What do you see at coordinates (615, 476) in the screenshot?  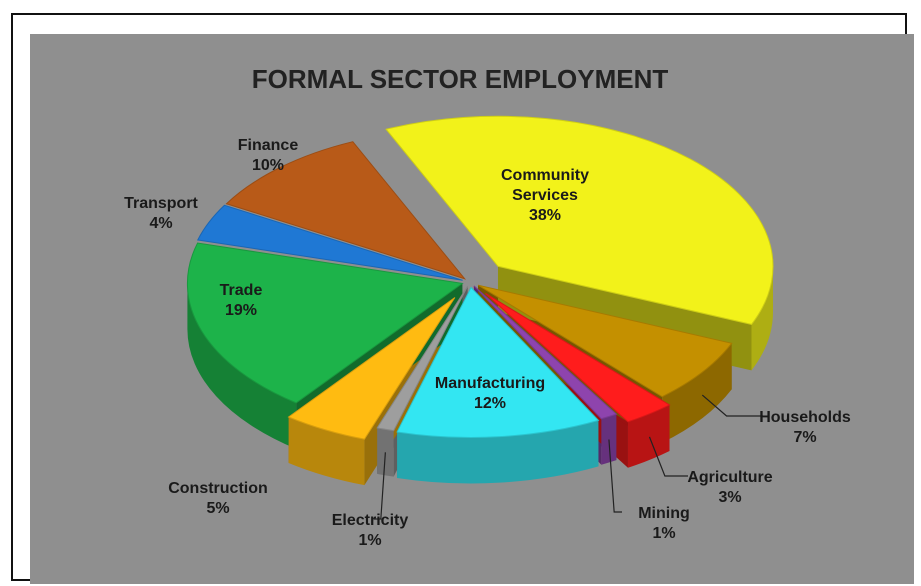 I see `leader-line-mining` at bounding box center [615, 476].